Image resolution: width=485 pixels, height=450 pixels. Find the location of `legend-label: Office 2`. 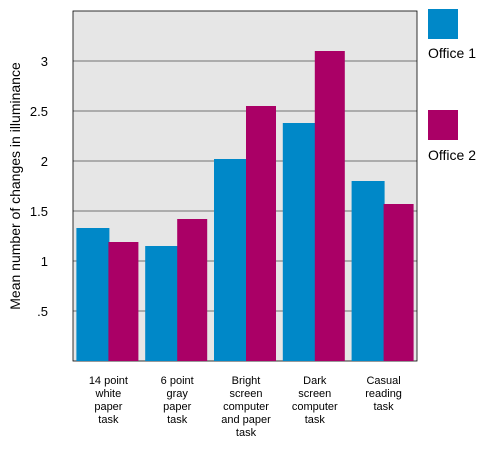

legend-label: Office 2 is located at coordinates (452, 155).